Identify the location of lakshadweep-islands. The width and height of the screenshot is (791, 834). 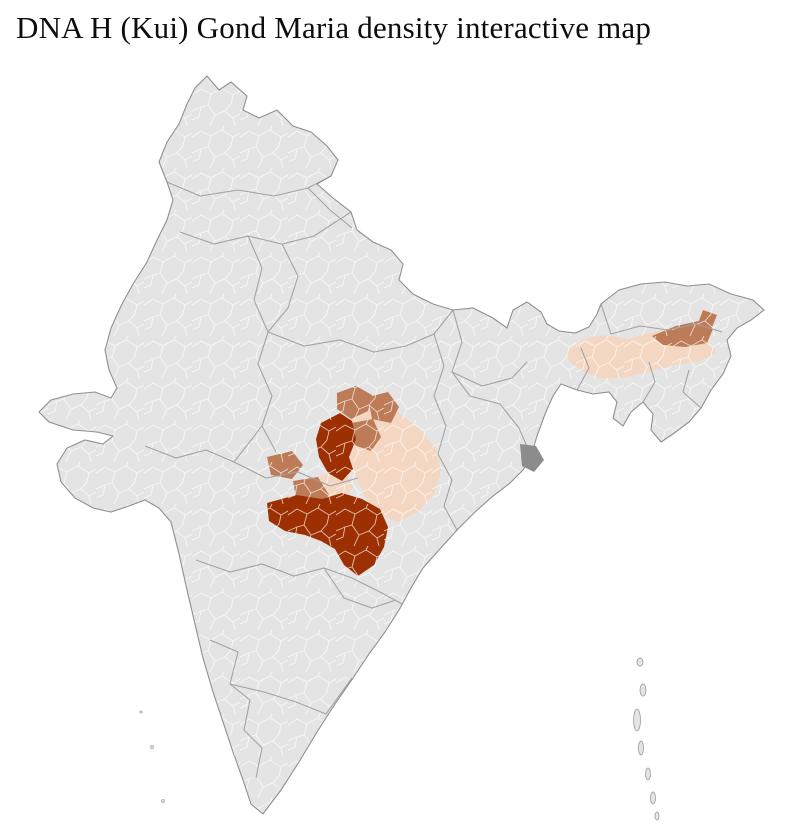
(152, 756).